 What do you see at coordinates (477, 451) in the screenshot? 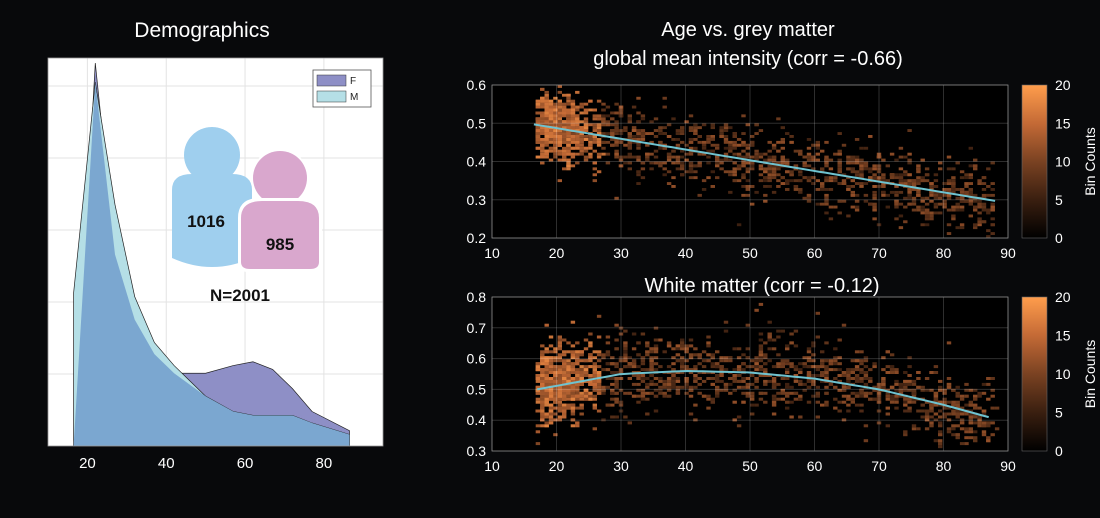
I see `white-matter-y-tick-0.3: 0.3` at bounding box center [477, 451].